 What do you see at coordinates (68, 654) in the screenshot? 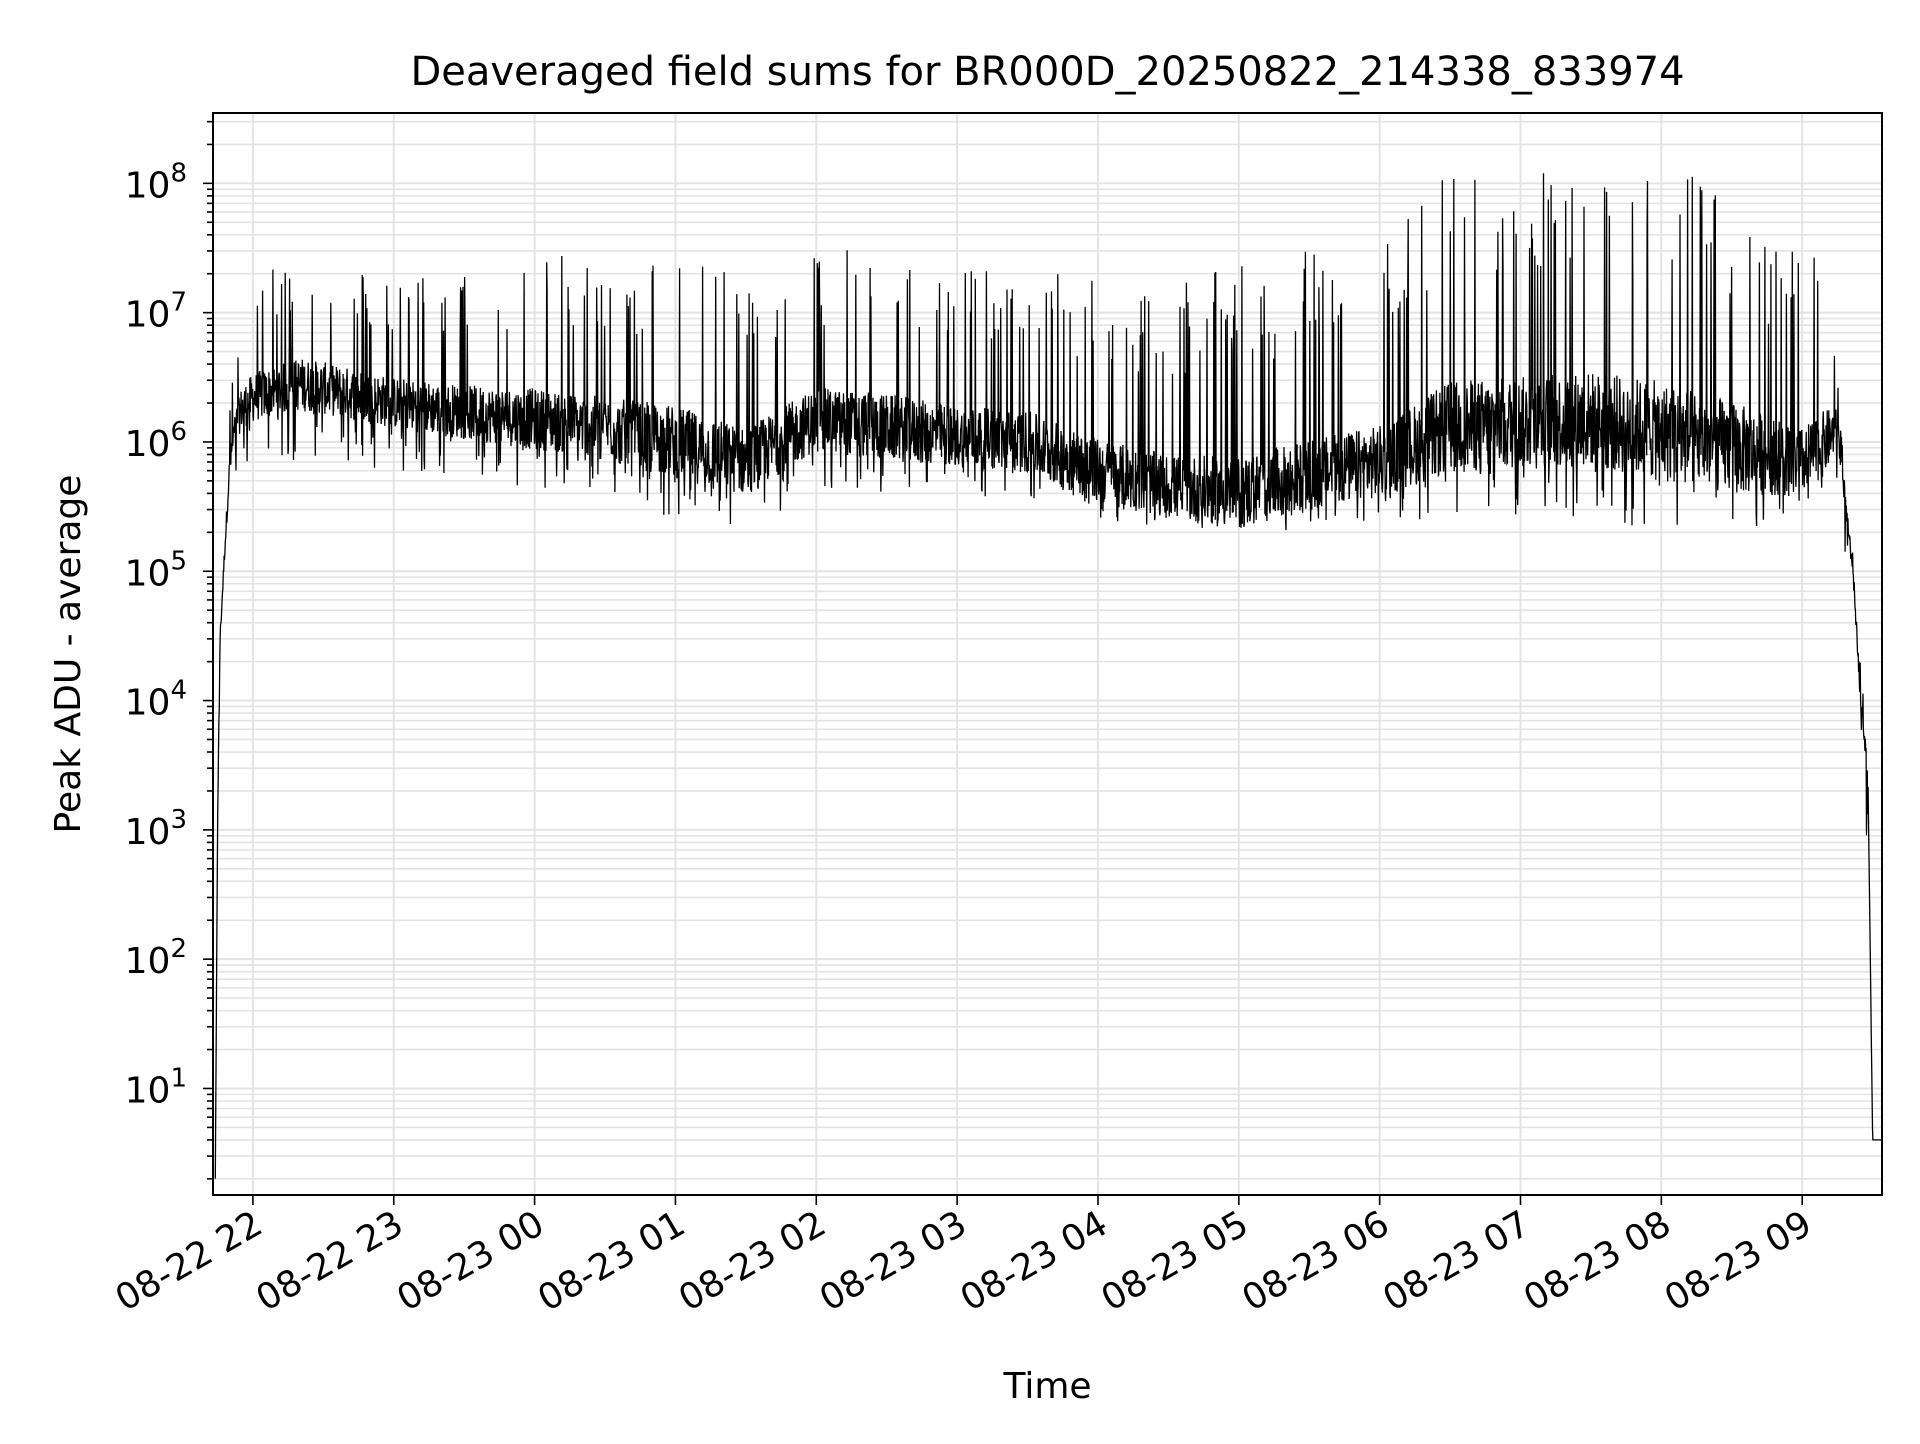
I see `y-axis-label: Peak ADU - average` at bounding box center [68, 654].